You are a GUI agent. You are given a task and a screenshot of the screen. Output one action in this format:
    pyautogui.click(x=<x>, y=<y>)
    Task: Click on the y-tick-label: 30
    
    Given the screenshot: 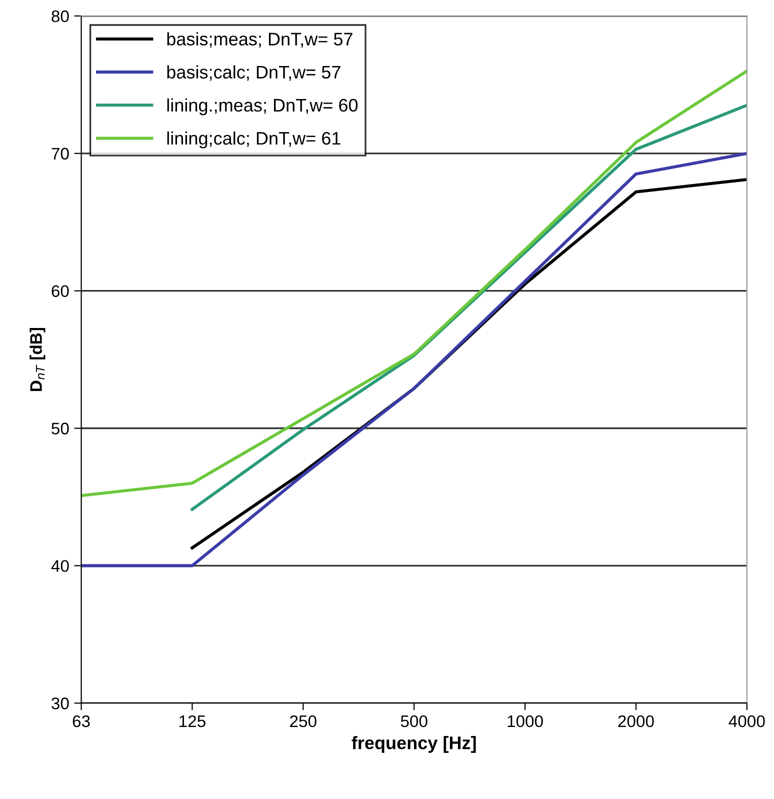 What is the action you would take?
    pyautogui.click(x=60, y=704)
    